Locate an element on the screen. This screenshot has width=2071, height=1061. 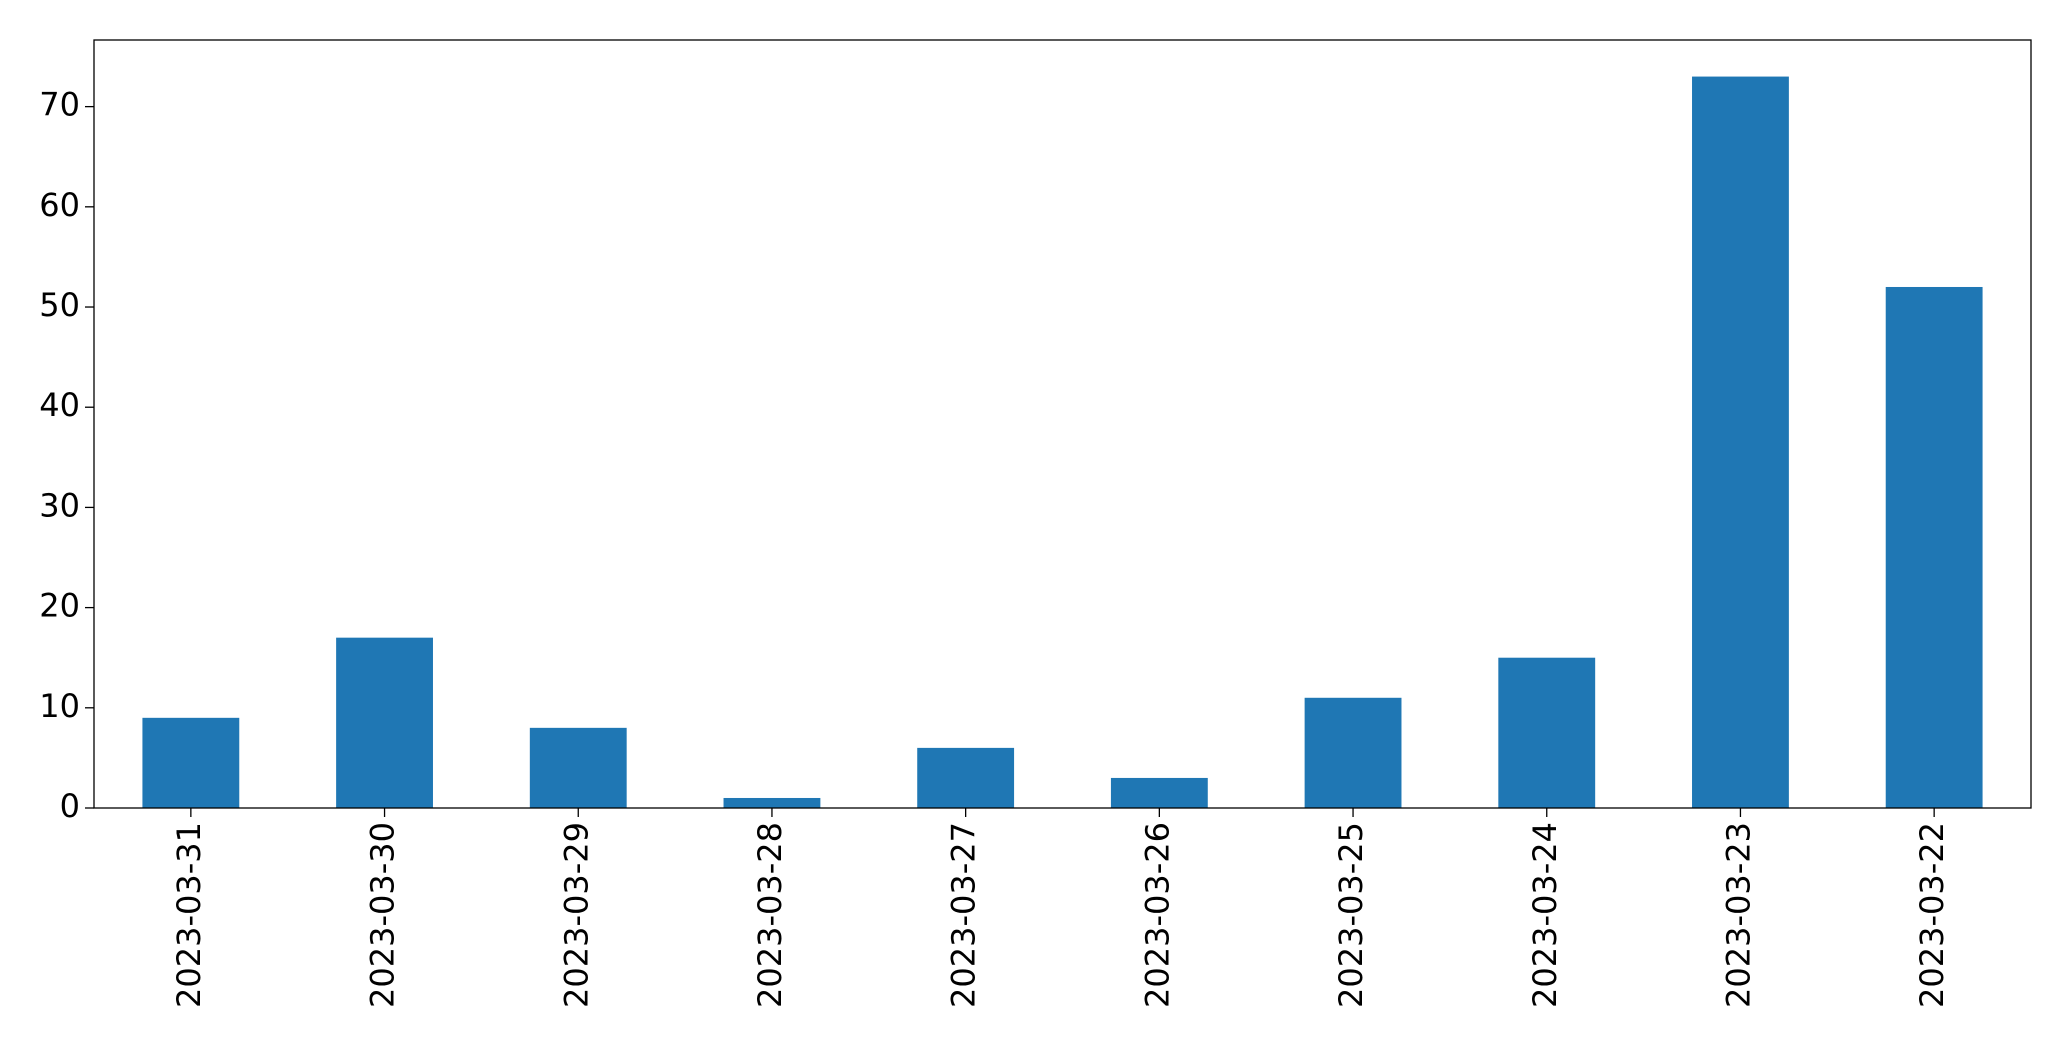
y-tick-label: 70 is located at coordinates (59, 105).